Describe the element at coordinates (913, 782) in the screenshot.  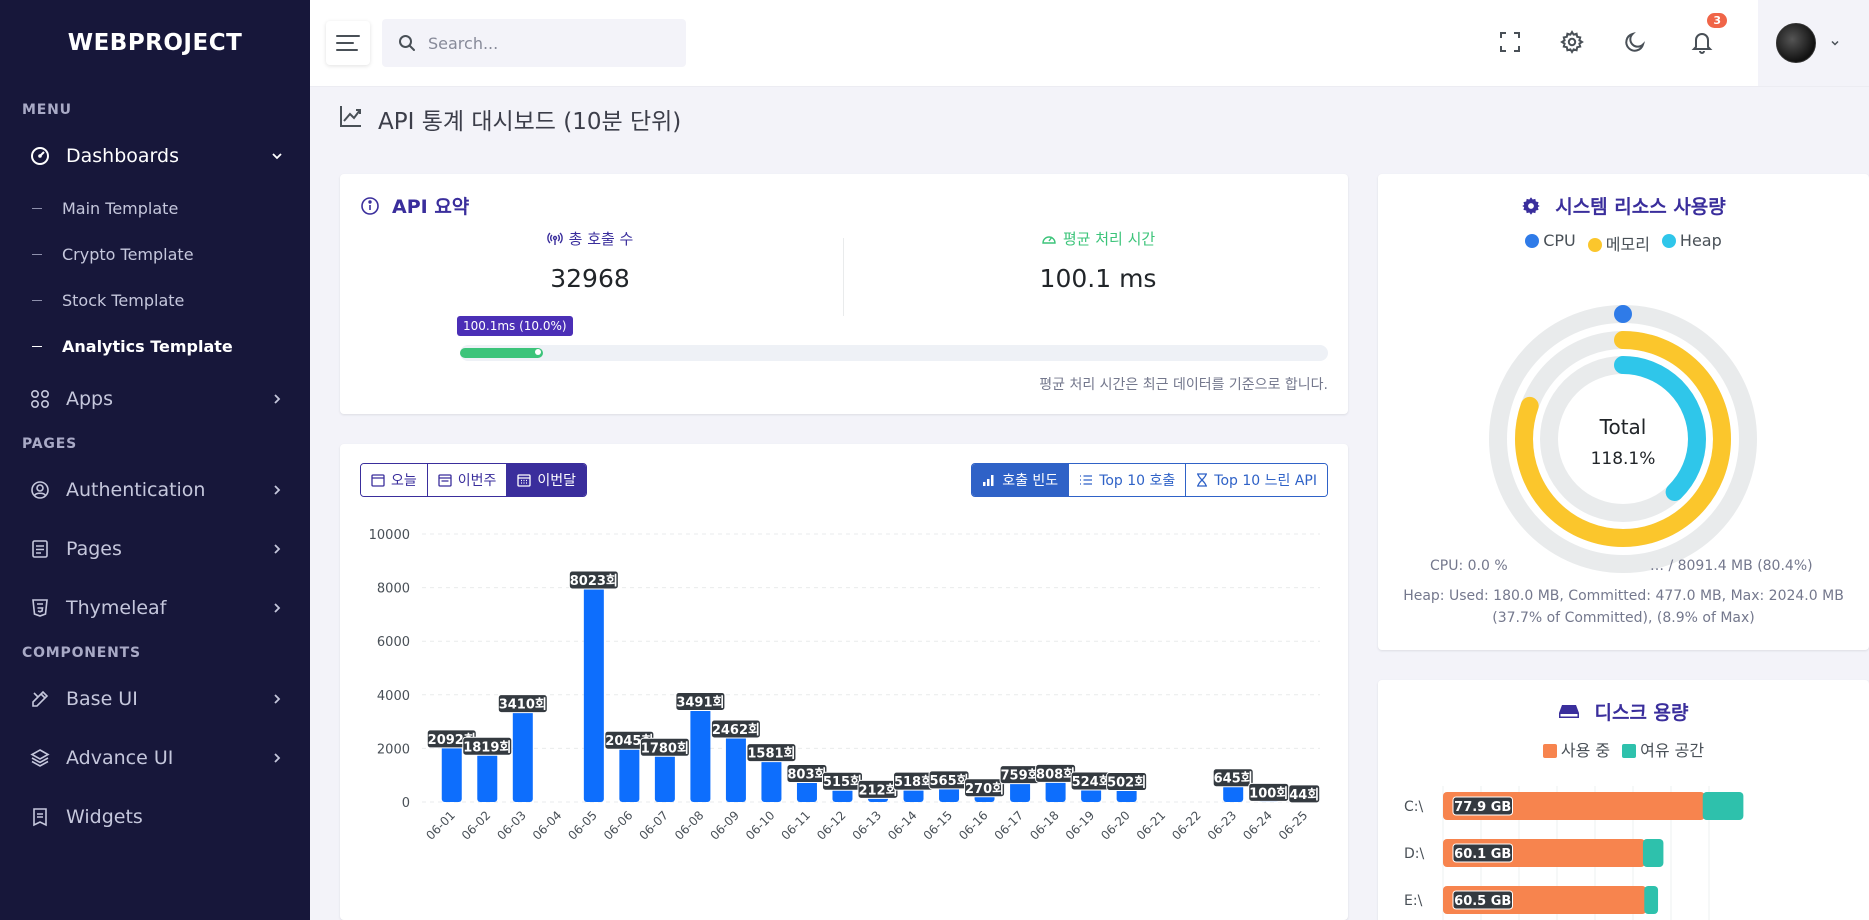
I see `data-label: 518회` at that location.